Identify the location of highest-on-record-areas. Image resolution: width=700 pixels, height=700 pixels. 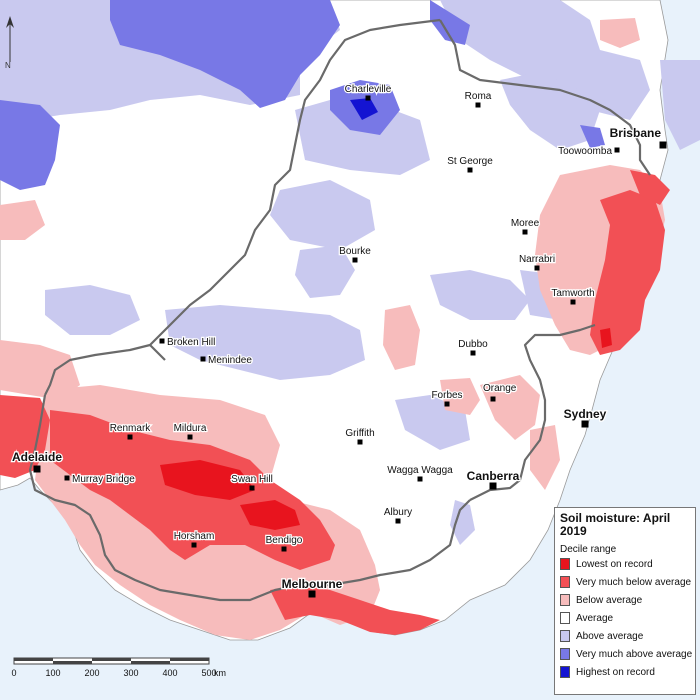
(364, 109).